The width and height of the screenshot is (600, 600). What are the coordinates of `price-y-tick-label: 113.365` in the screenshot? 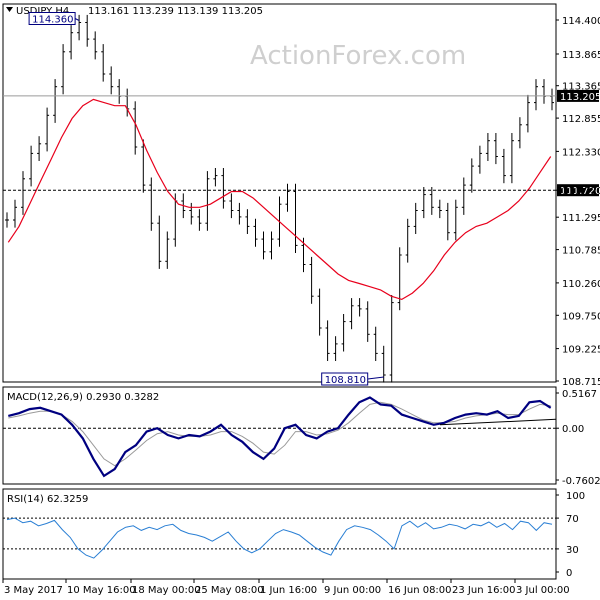 It's located at (581, 87).